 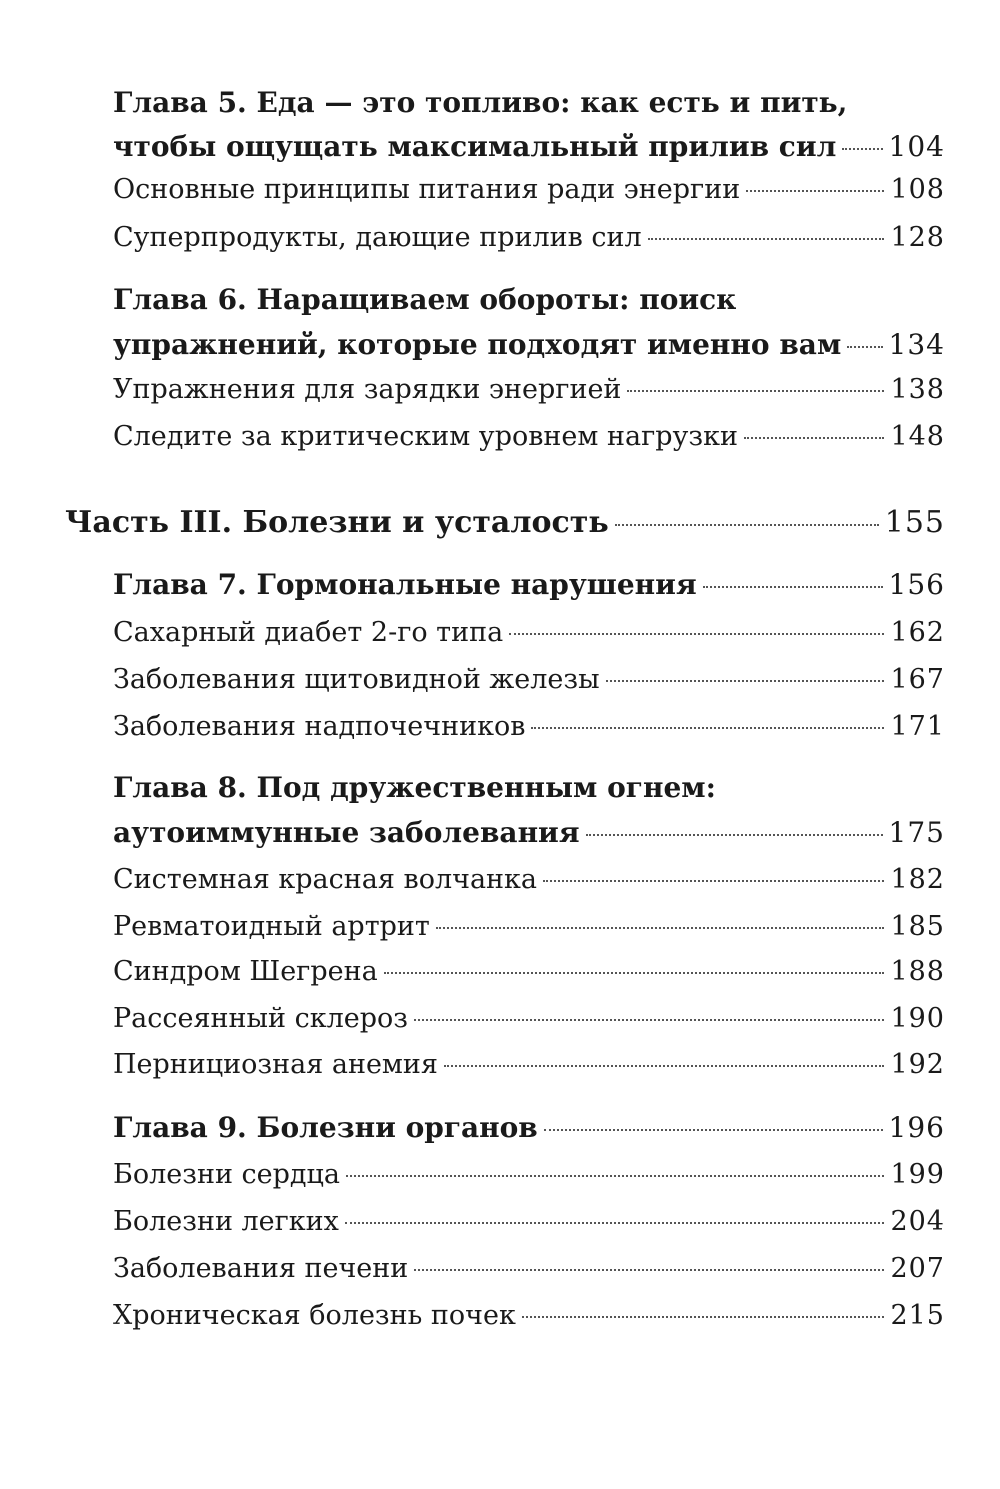 I want to click on toc-entry: Рассеянный склероз 190, so click(x=529, y=1019).